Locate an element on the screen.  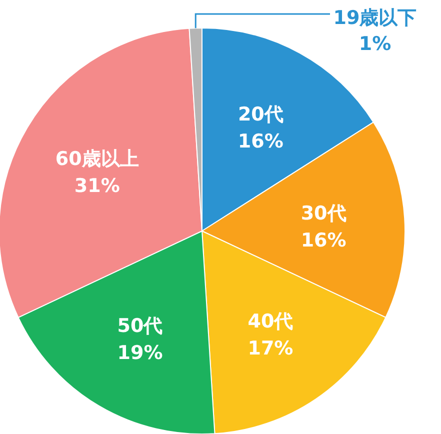
slice-label: 19歳以下 is located at coordinates (375, 18).